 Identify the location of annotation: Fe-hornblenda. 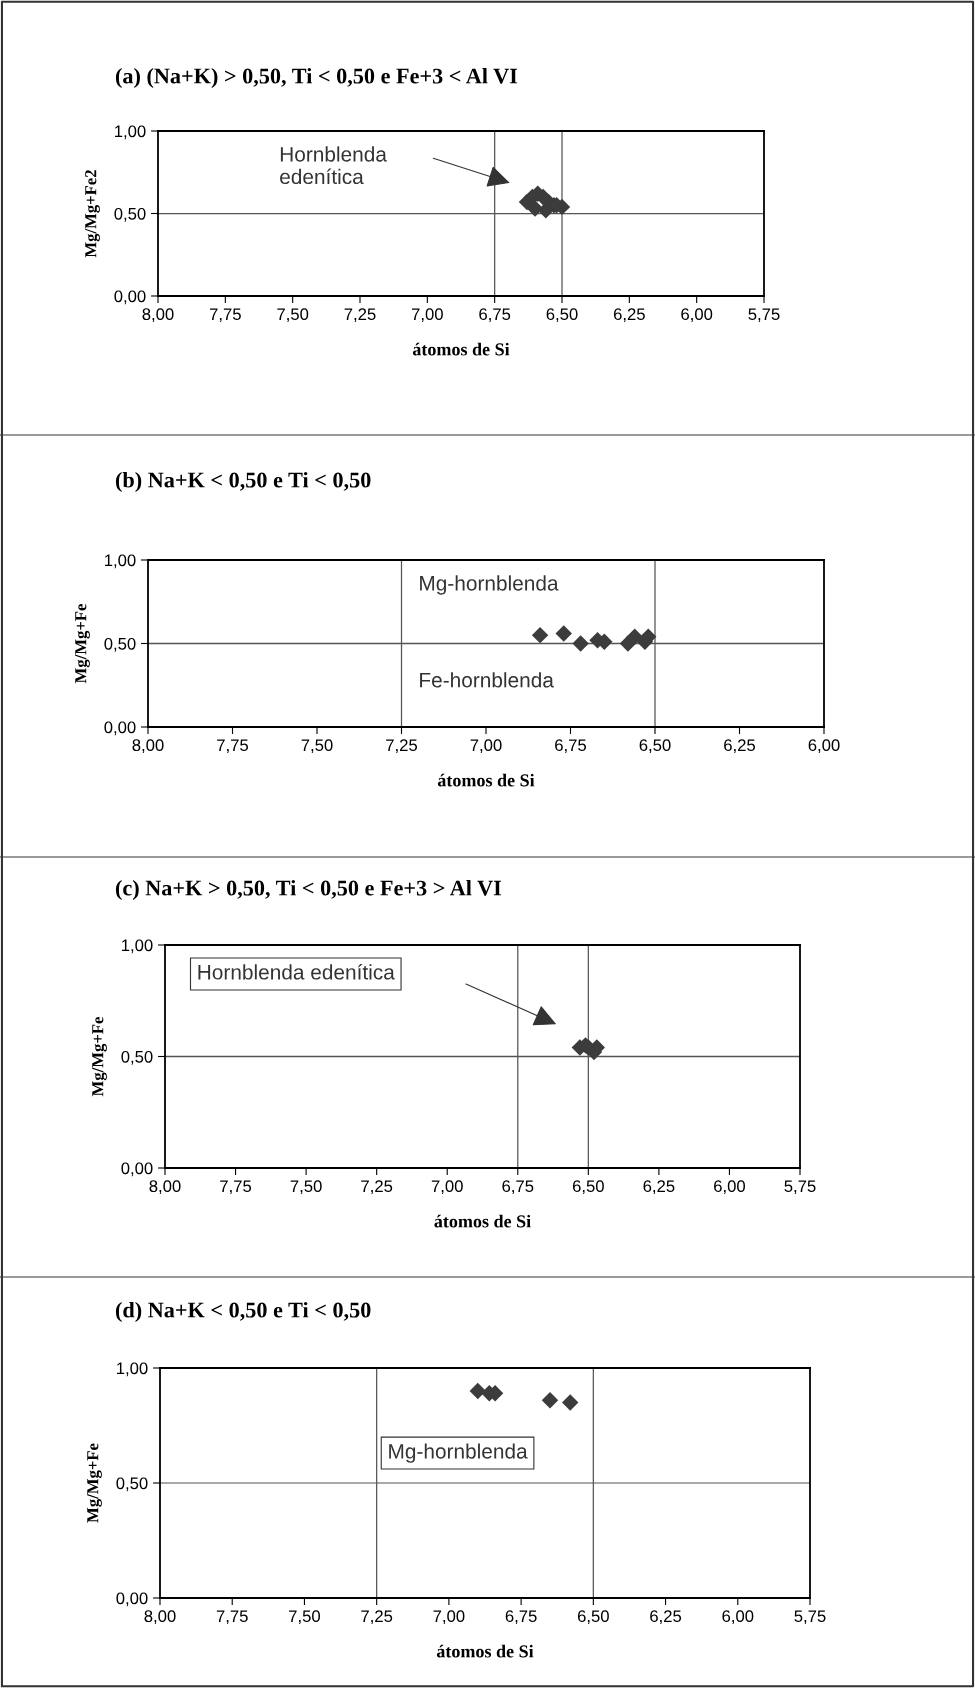
(487, 680).